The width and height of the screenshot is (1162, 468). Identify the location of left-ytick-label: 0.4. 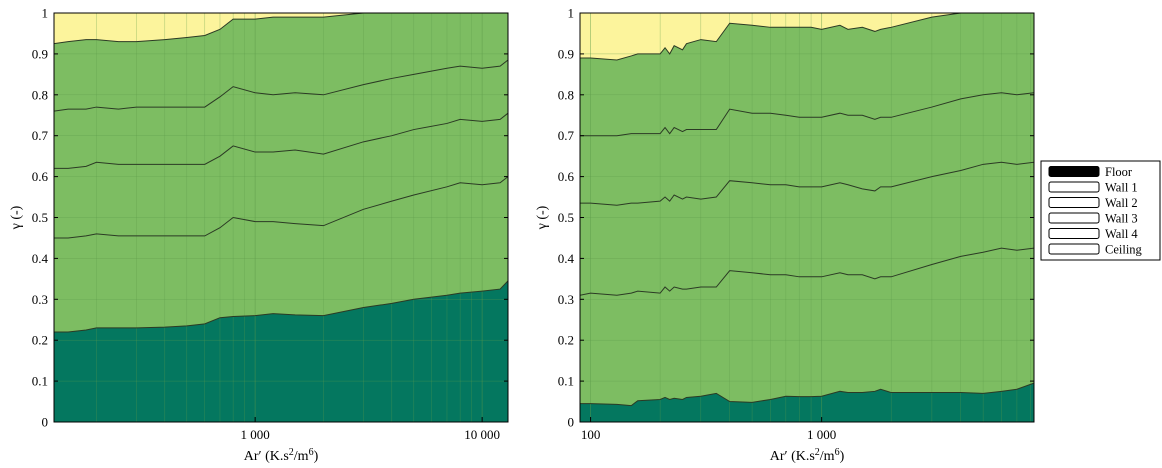
(40, 258).